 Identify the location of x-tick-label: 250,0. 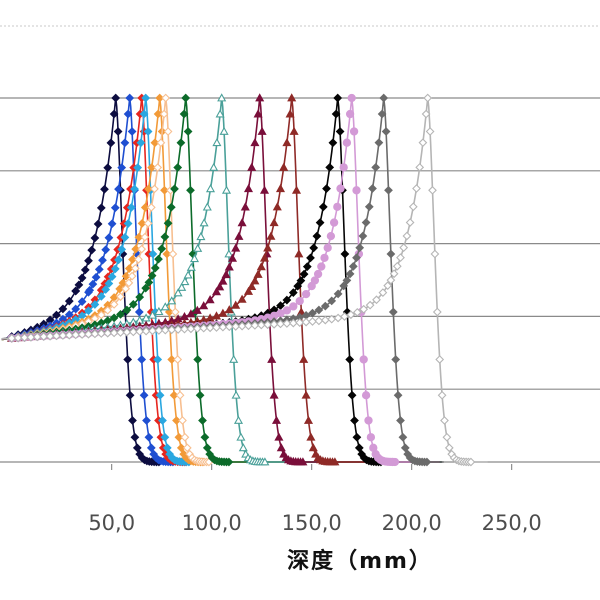
(512, 523).